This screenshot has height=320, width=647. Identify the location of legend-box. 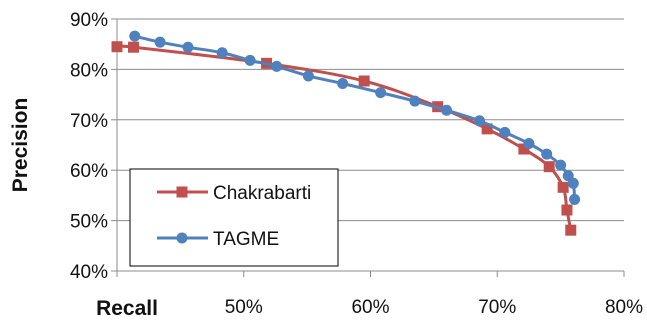
(234, 217).